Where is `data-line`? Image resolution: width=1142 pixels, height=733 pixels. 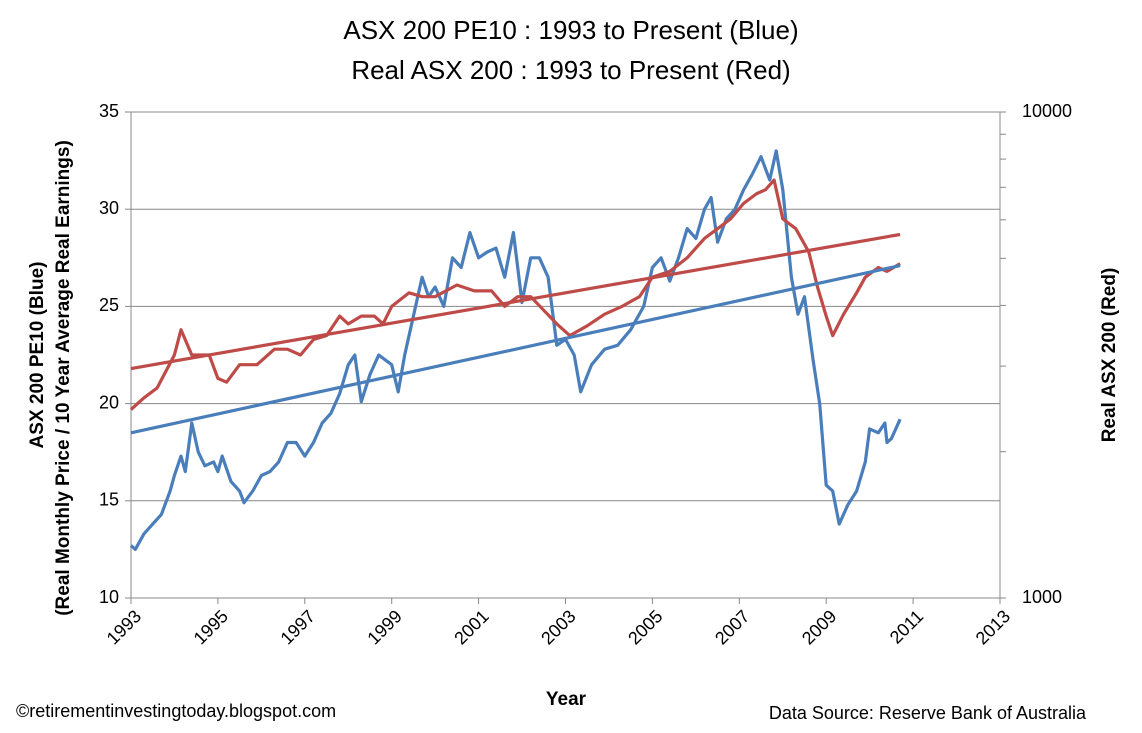 data-line is located at coordinates (515, 301).